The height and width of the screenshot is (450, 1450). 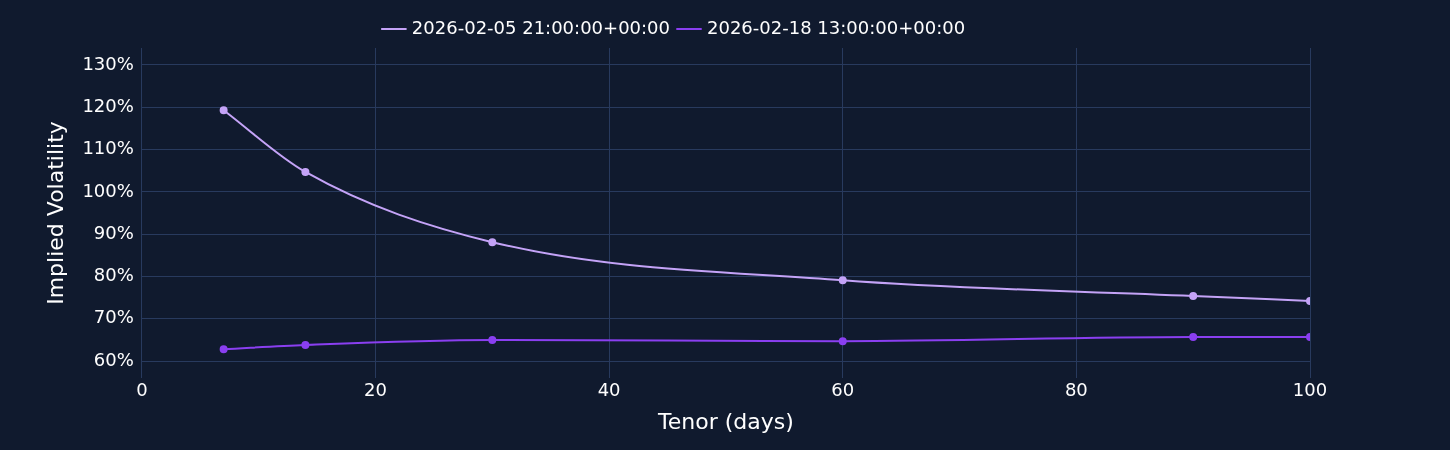 What do you see at coordinates (836, 27) in the screenshot?
I see `legend-label: 2026-02-18 13:00:00+00:00` at bounding box center [836, 27].